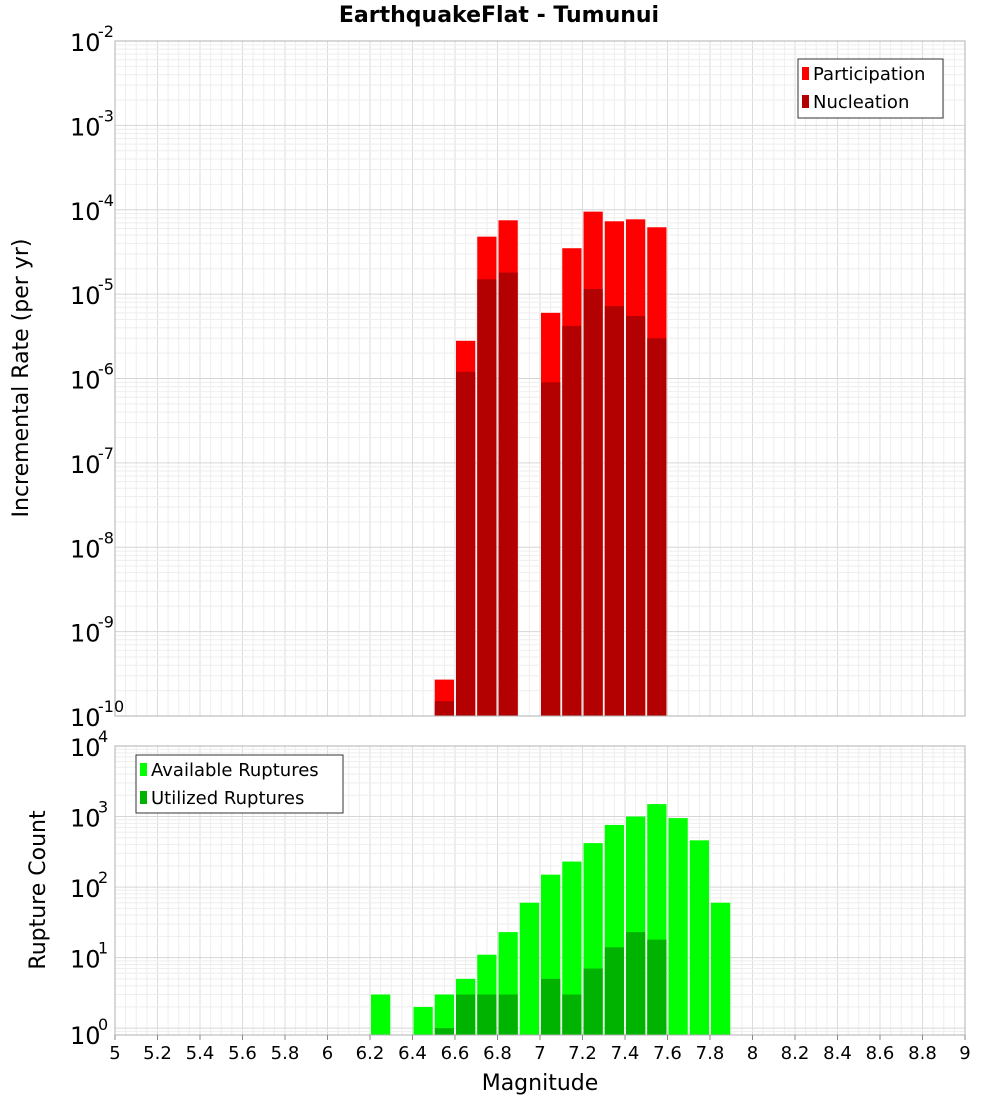 The image size is (1000, 1100). What do you see at coordinates (795, 1053) in the screenshot?
I see `x-tick-label: 8.2` at bounding box center [795, 1053].